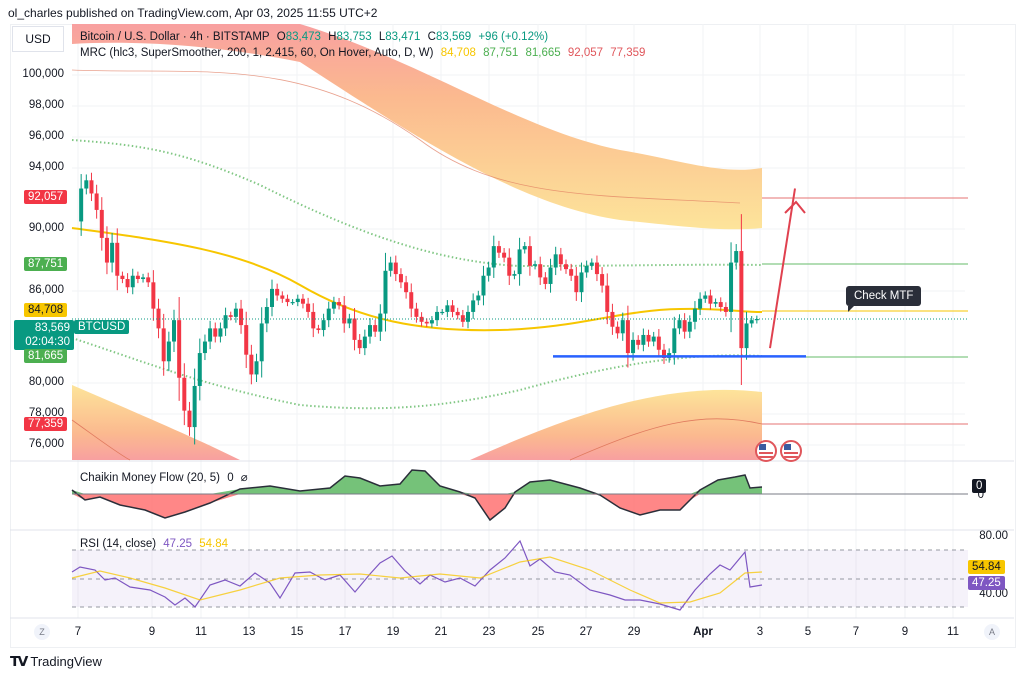  I want to click on low-label: L83,471, so click(399, 37).